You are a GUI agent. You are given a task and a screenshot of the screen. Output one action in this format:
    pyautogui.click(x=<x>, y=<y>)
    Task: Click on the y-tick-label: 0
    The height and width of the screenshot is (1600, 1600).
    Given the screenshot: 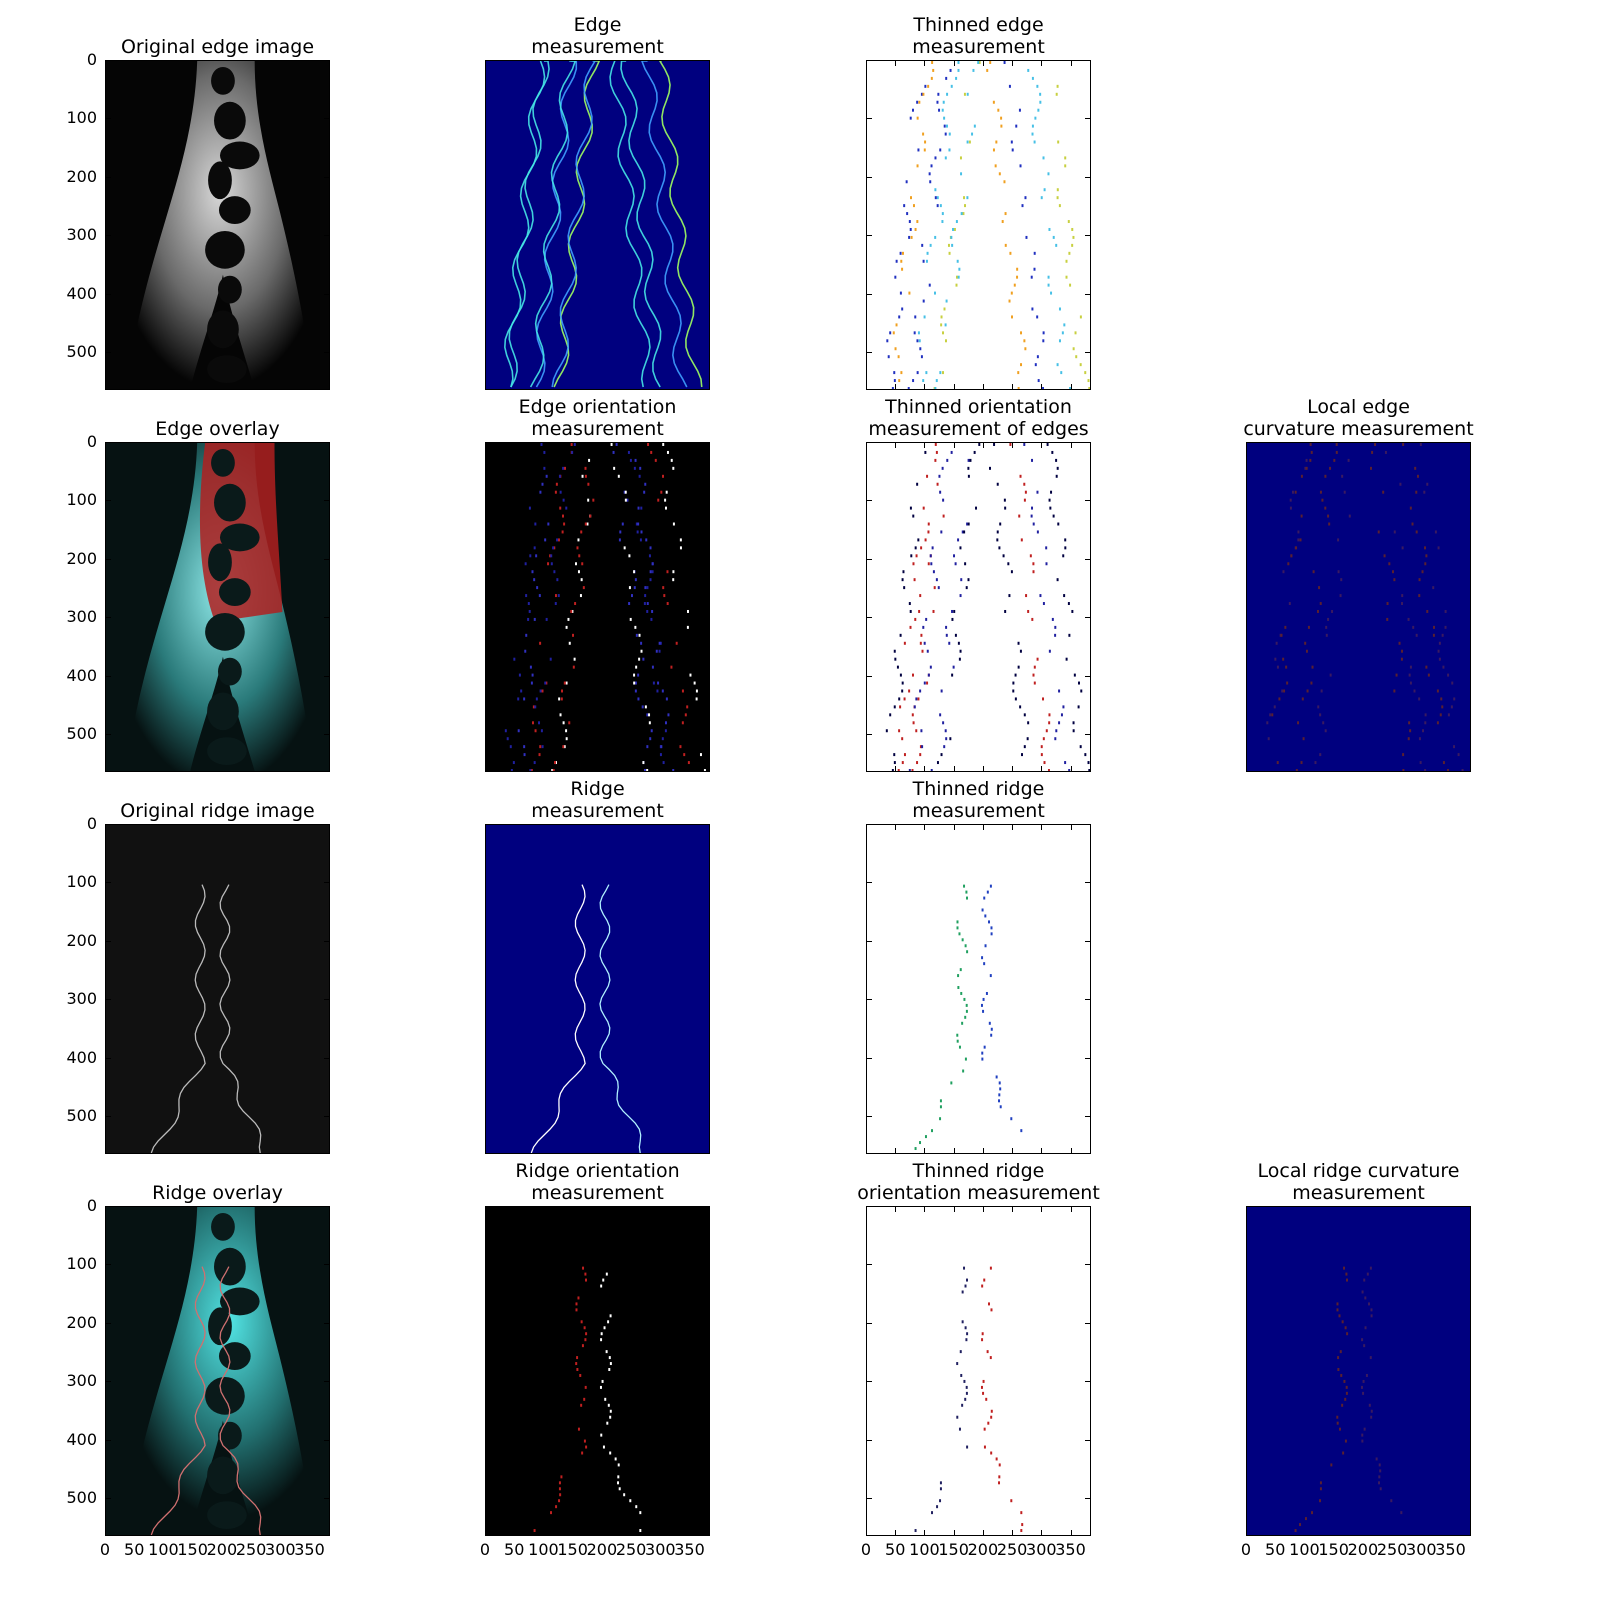 What is the action you would take?
    pyautogui.click(x=72, y=441)
    